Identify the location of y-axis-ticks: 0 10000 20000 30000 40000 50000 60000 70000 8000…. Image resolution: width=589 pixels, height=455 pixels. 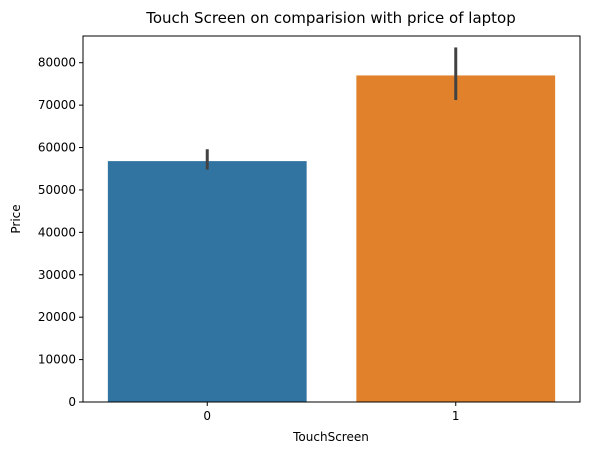
(60, 232).